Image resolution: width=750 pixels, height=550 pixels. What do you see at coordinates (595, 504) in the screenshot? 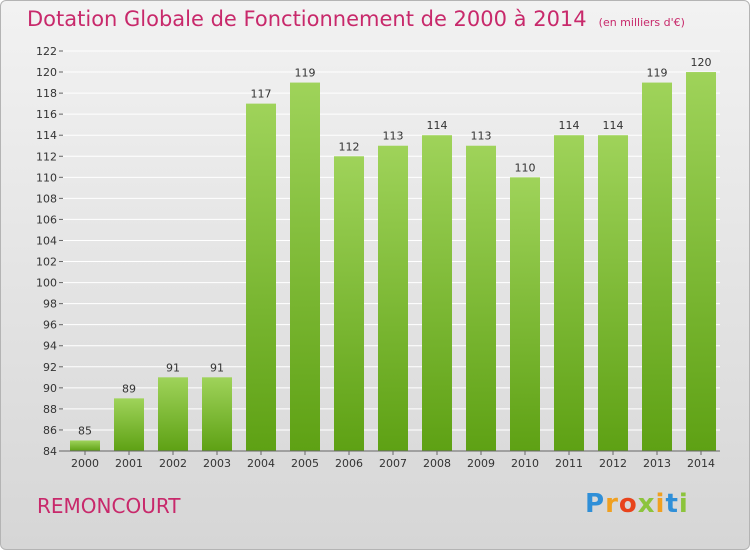
I see `logo-letter: P` at bounding box center [595, 504].